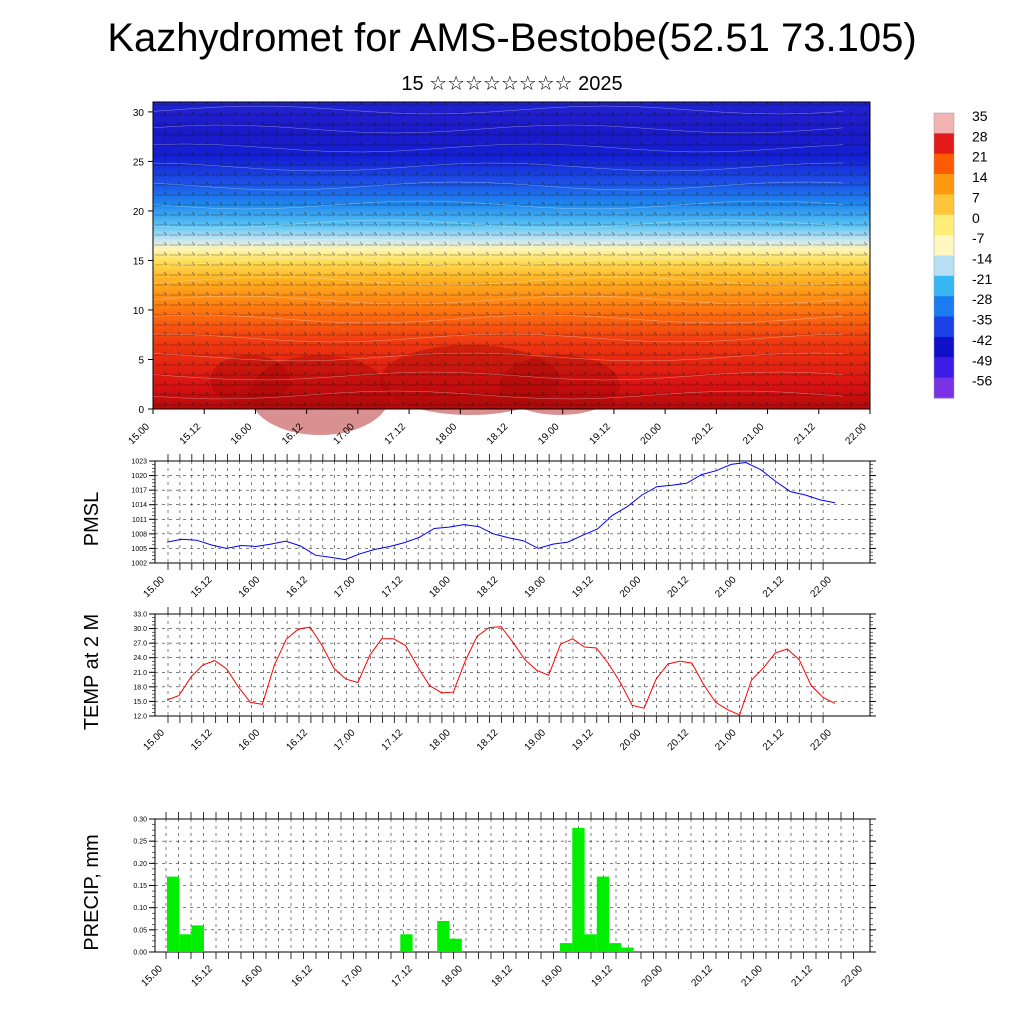 The width and height of the screenshot is (1024, 1024). Describe the element at coordinates (140, 629) in the screenshot. I see `y-tick-label: 30.0` at that location.